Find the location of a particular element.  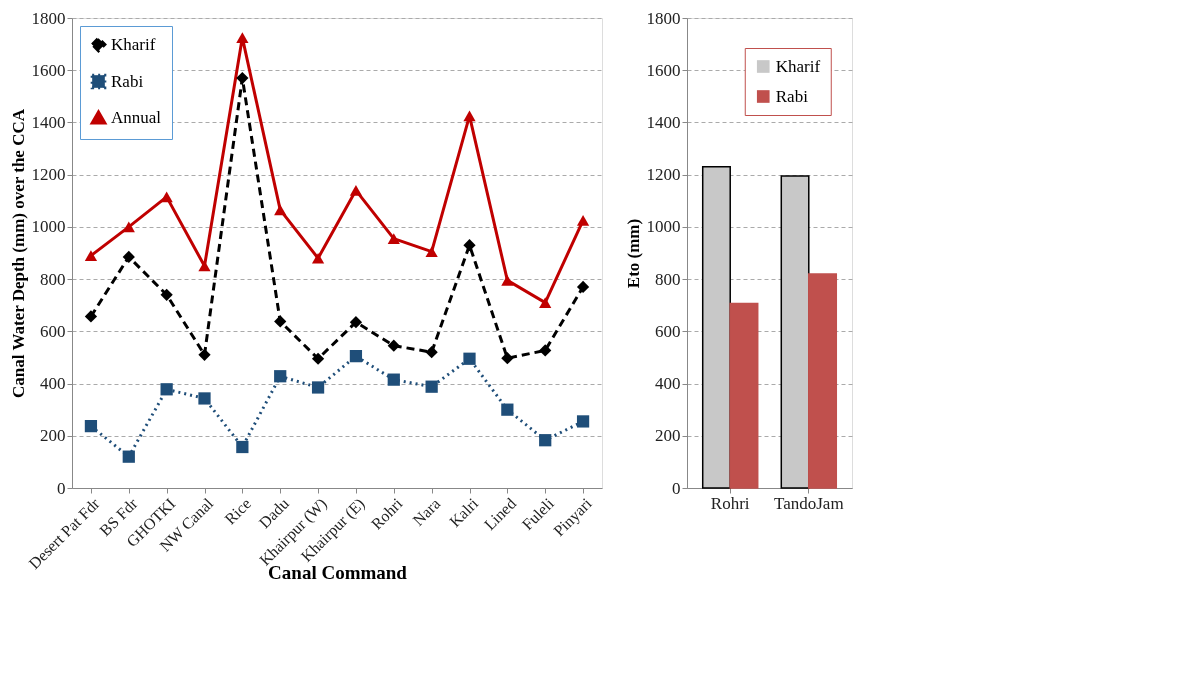

y-axis-title: Eto (mm) is located at coordinates (633, 253).